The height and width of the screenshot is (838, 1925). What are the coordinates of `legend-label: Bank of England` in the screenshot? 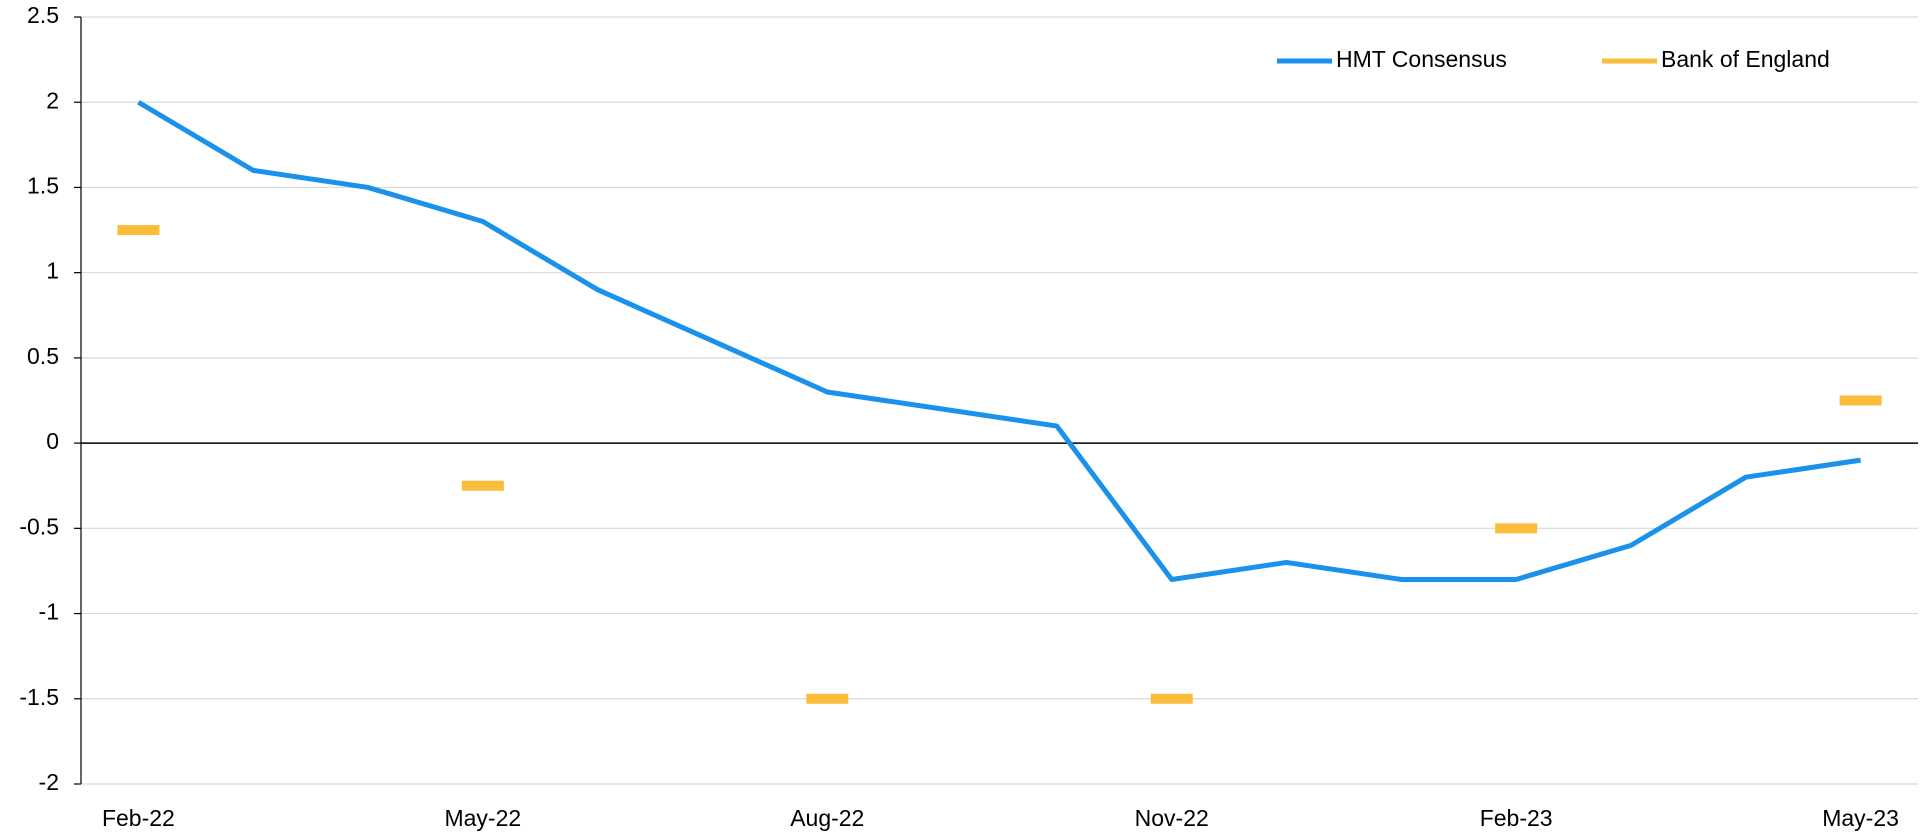 It's located at (1745, 59).